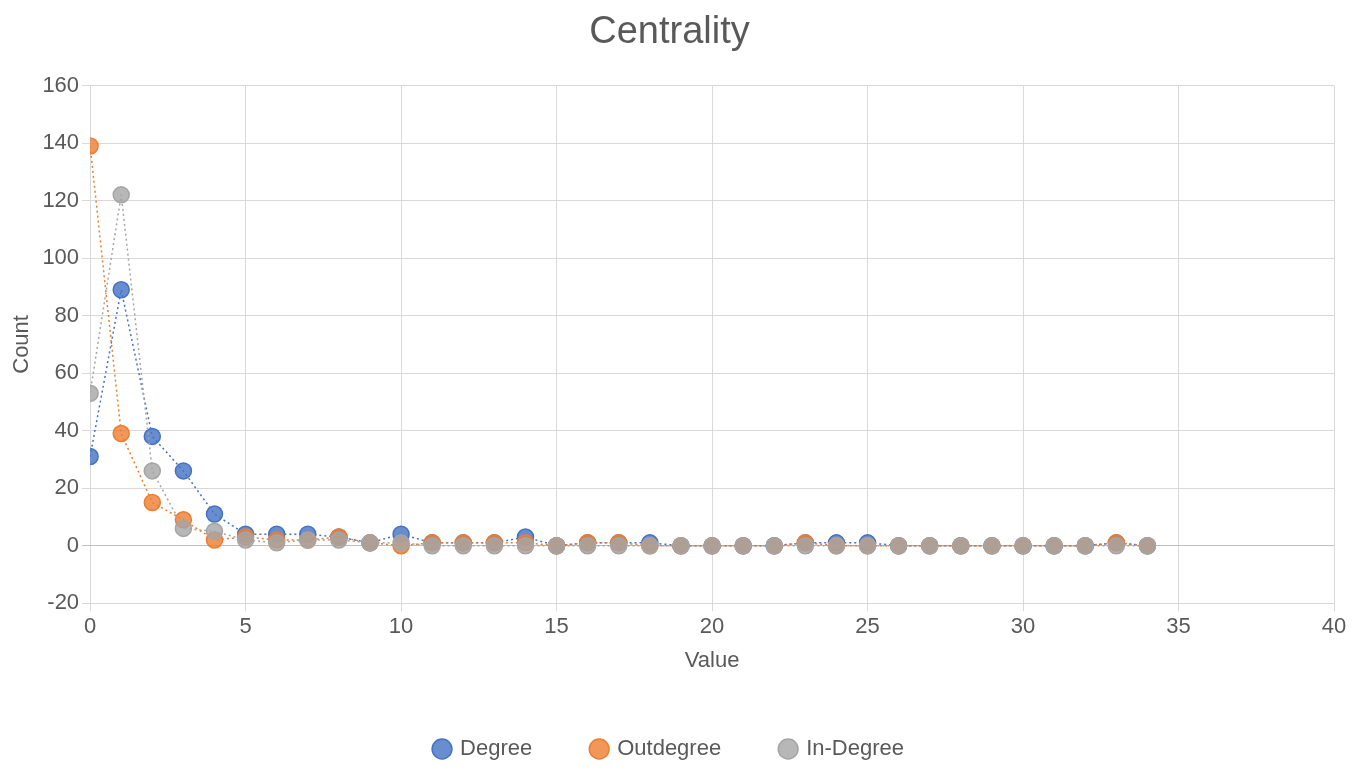 This screenshot has height=780, width=1364. I want to click on y-tick-label: 160, so click(61, 84).